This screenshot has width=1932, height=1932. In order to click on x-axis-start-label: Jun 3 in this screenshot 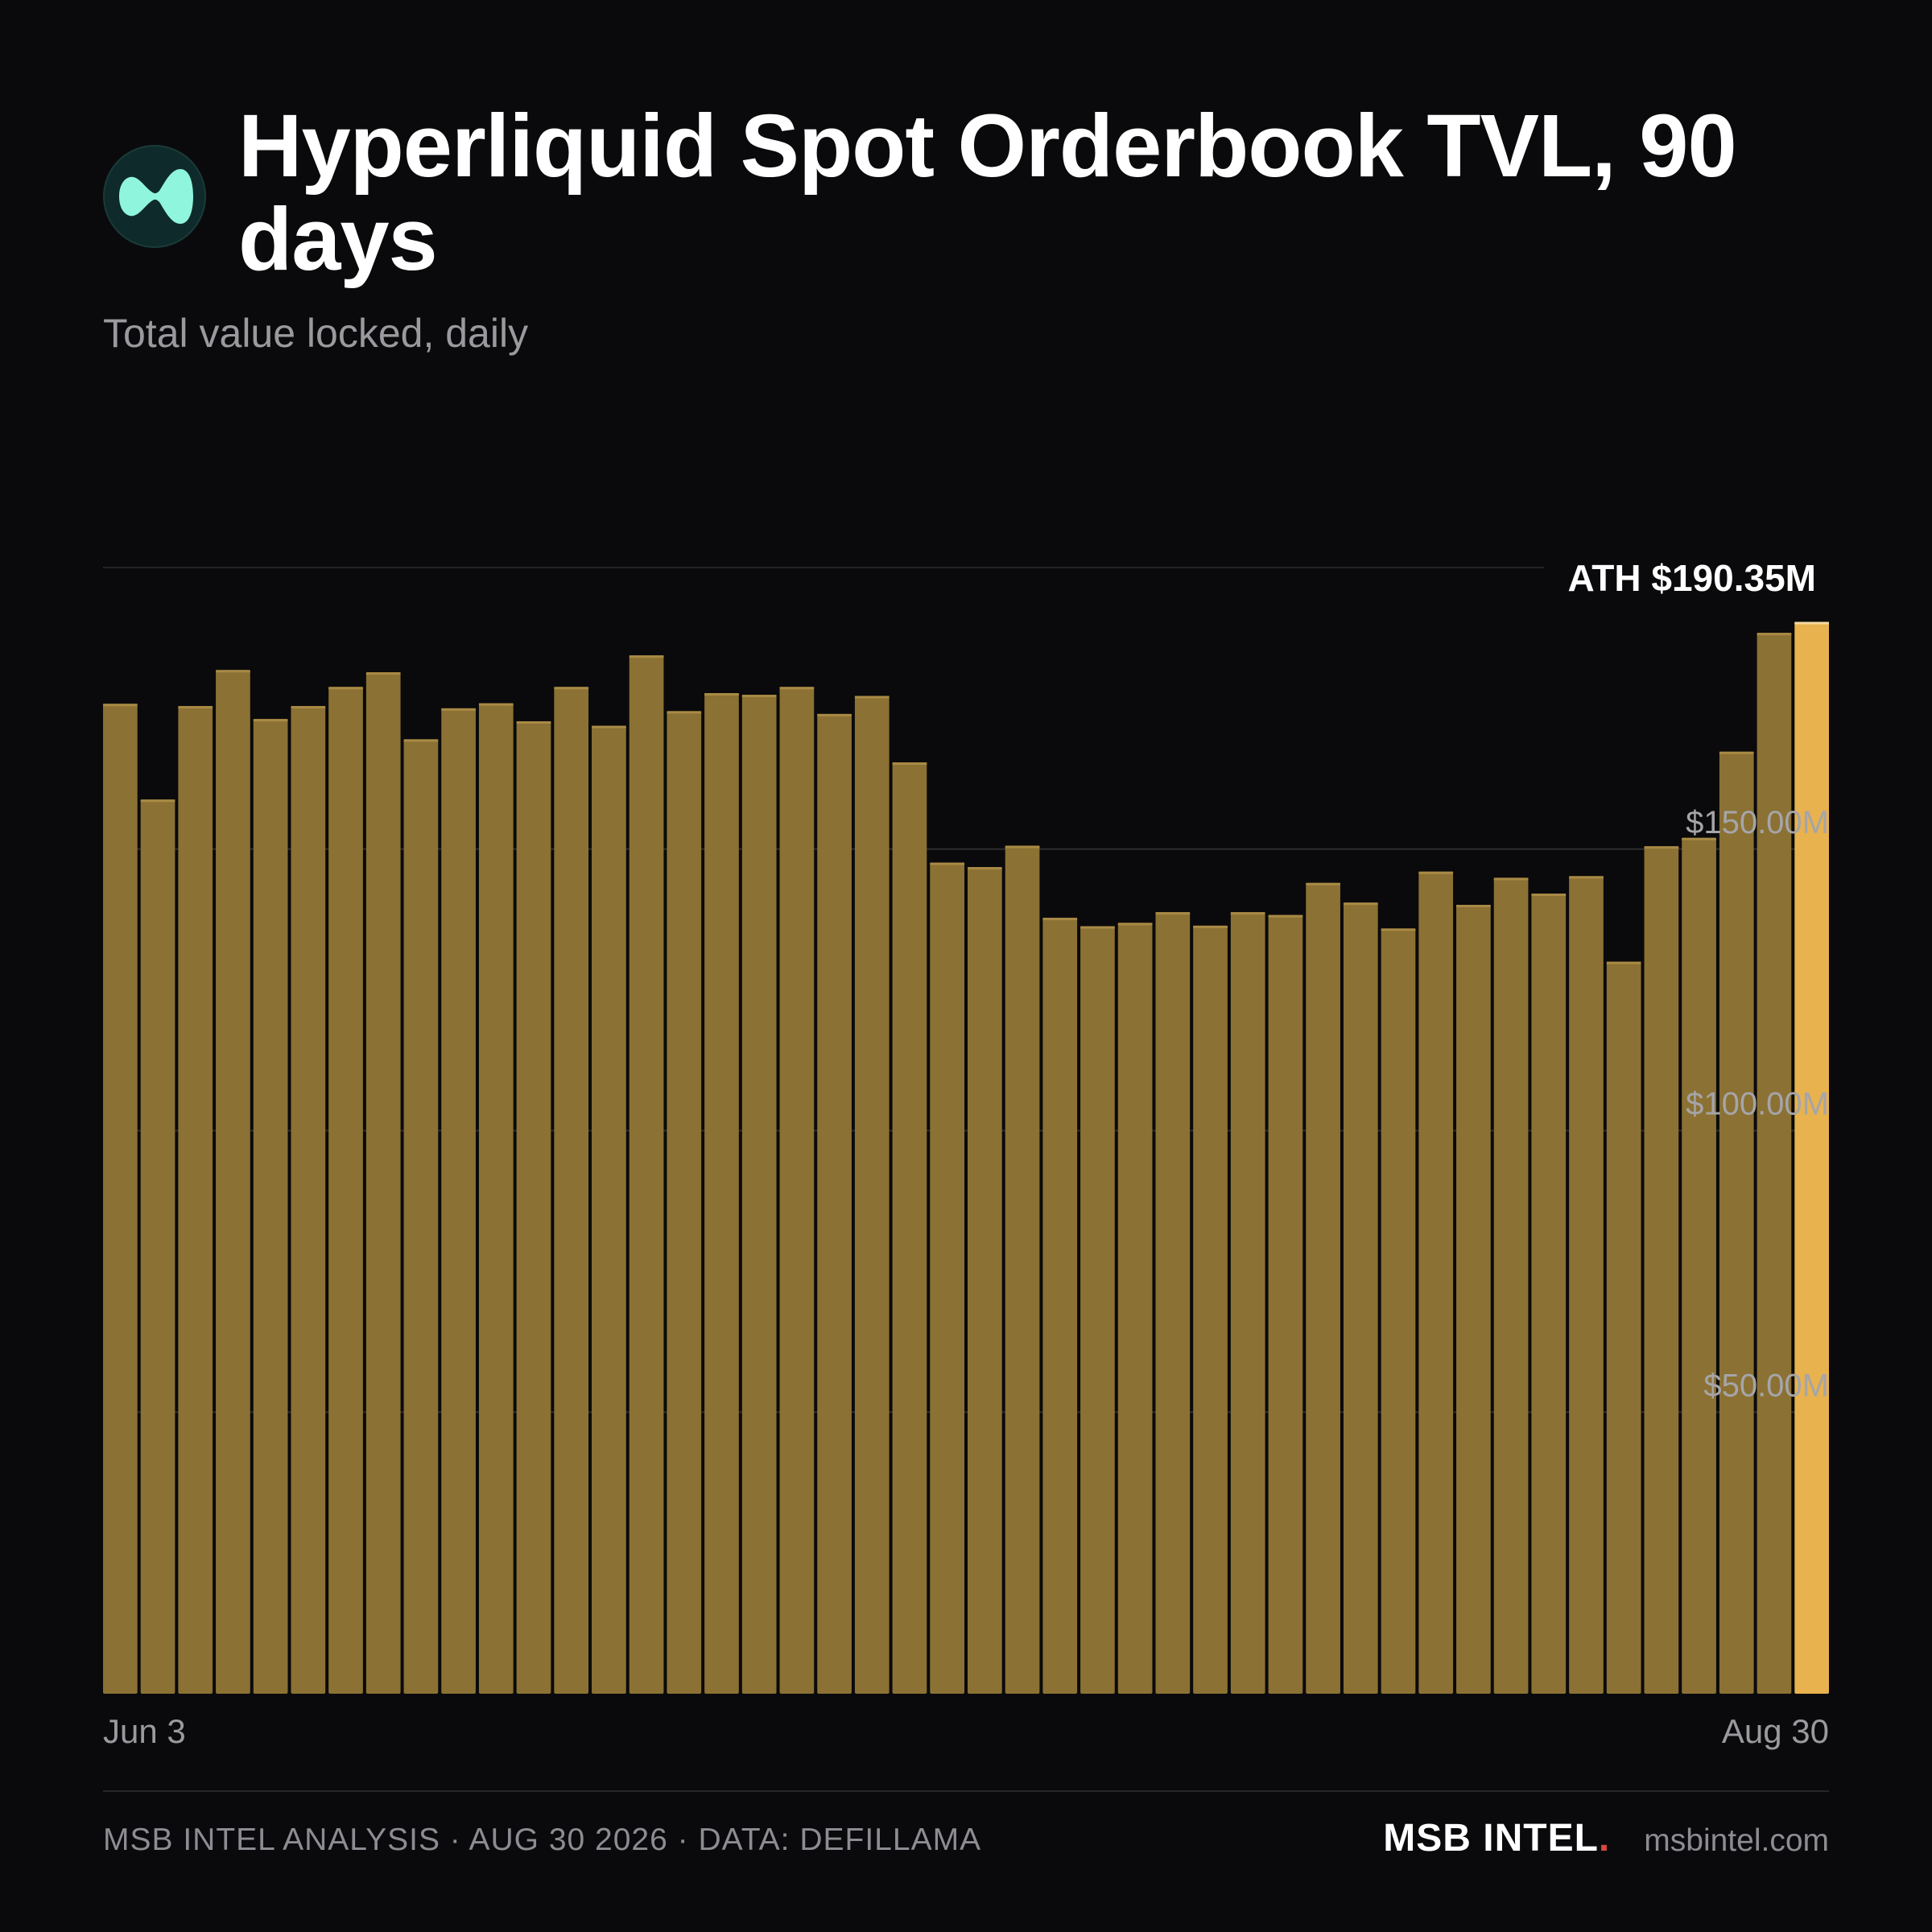, I will do `click(144, 1731)`.